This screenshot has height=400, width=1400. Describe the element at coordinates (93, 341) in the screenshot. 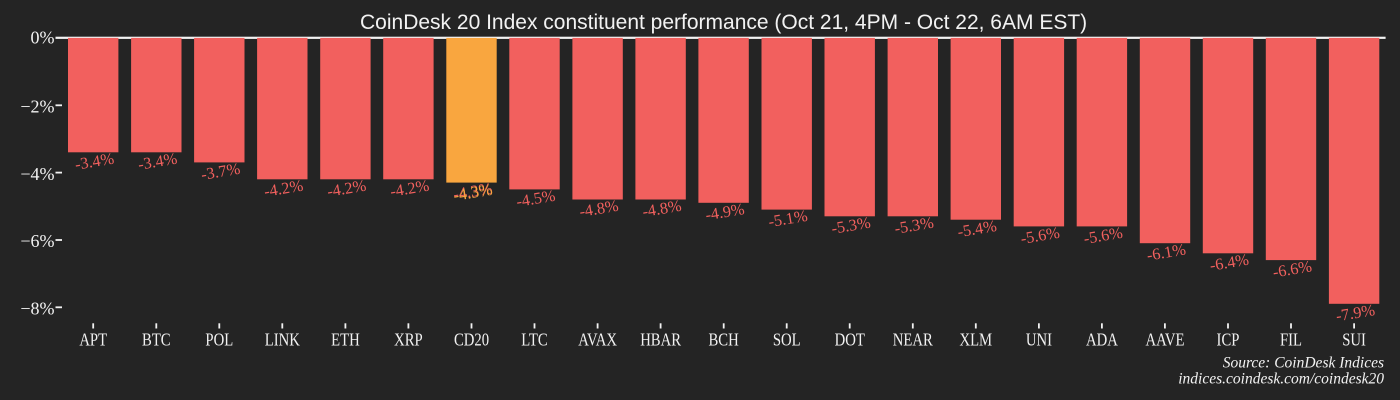

I see `svg-text: APT` at that location.